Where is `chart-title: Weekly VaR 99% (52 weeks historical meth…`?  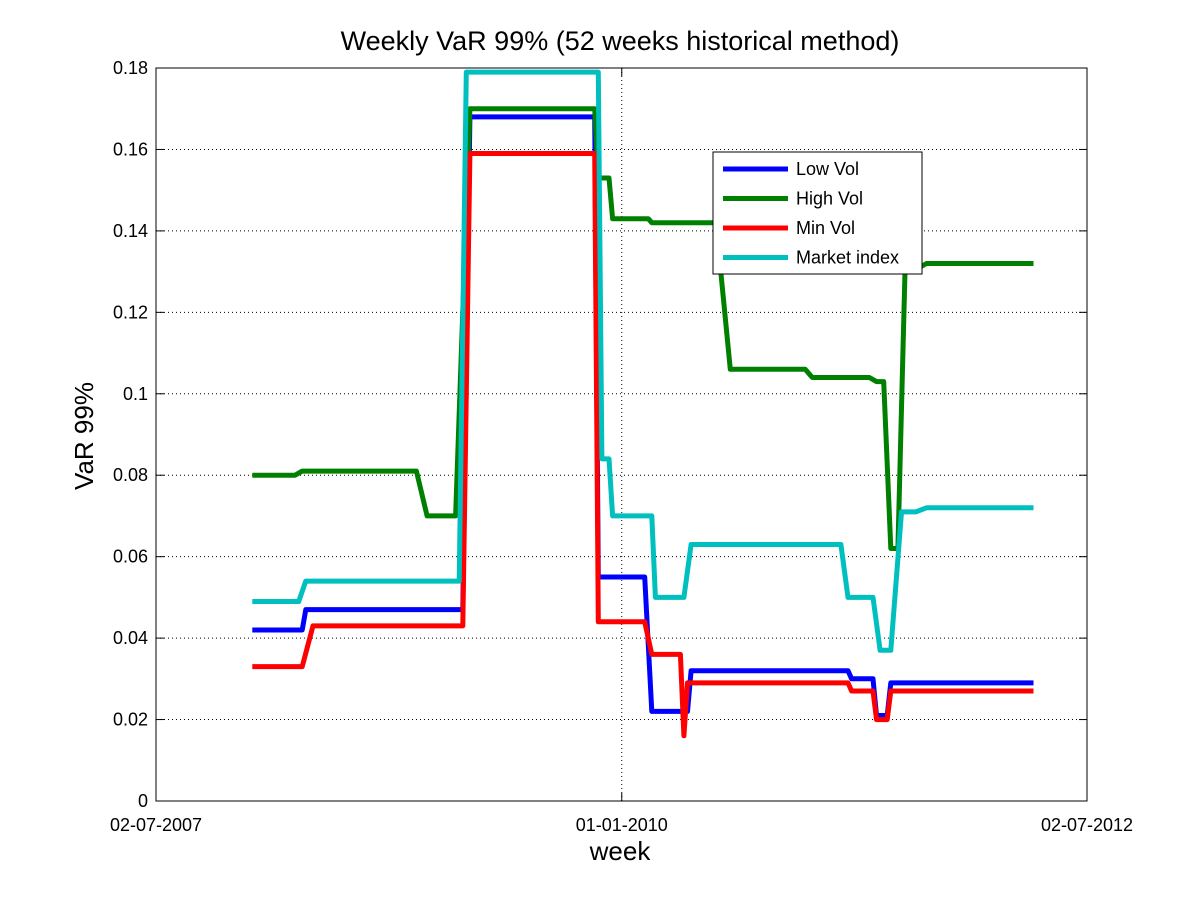 chart-title: Weekly VaR 99% (52 weeks historical meth… is located at coordinates (620, 41).